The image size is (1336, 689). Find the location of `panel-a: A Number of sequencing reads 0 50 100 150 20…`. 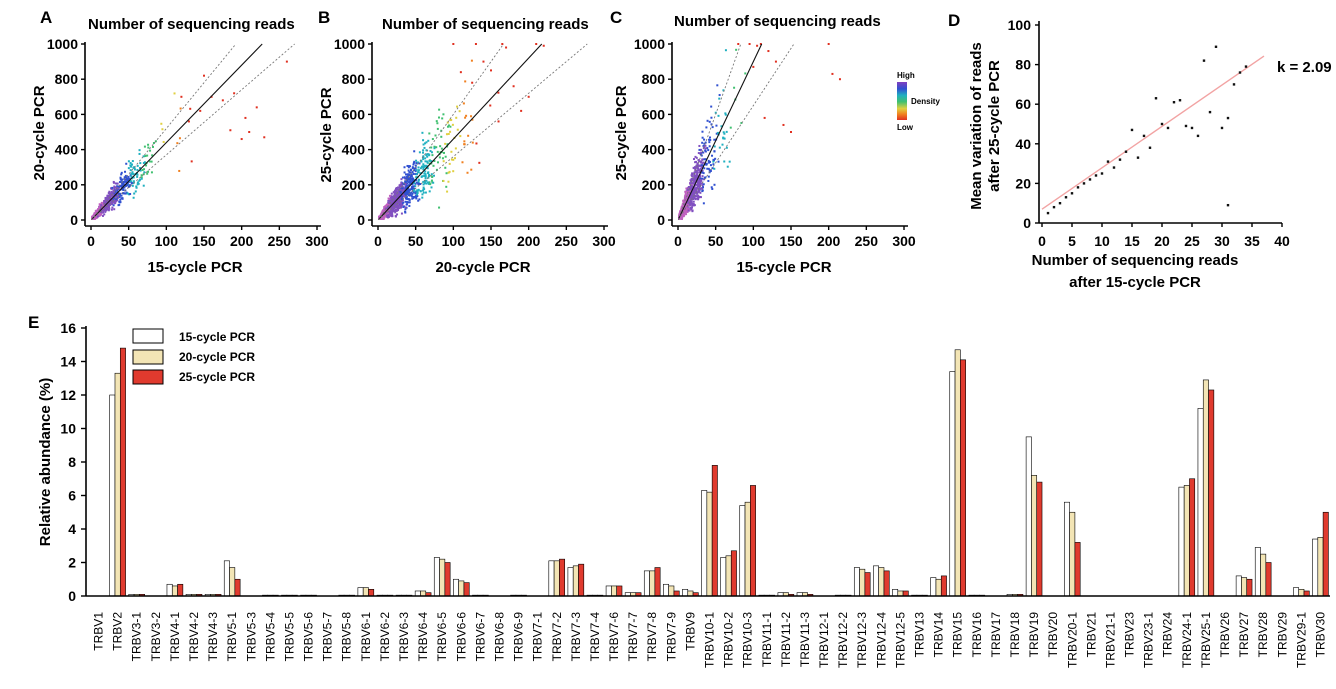

panel-a: A Number of sequencing reads 0 50 100 150 20… is located at coordinates (180, 142).